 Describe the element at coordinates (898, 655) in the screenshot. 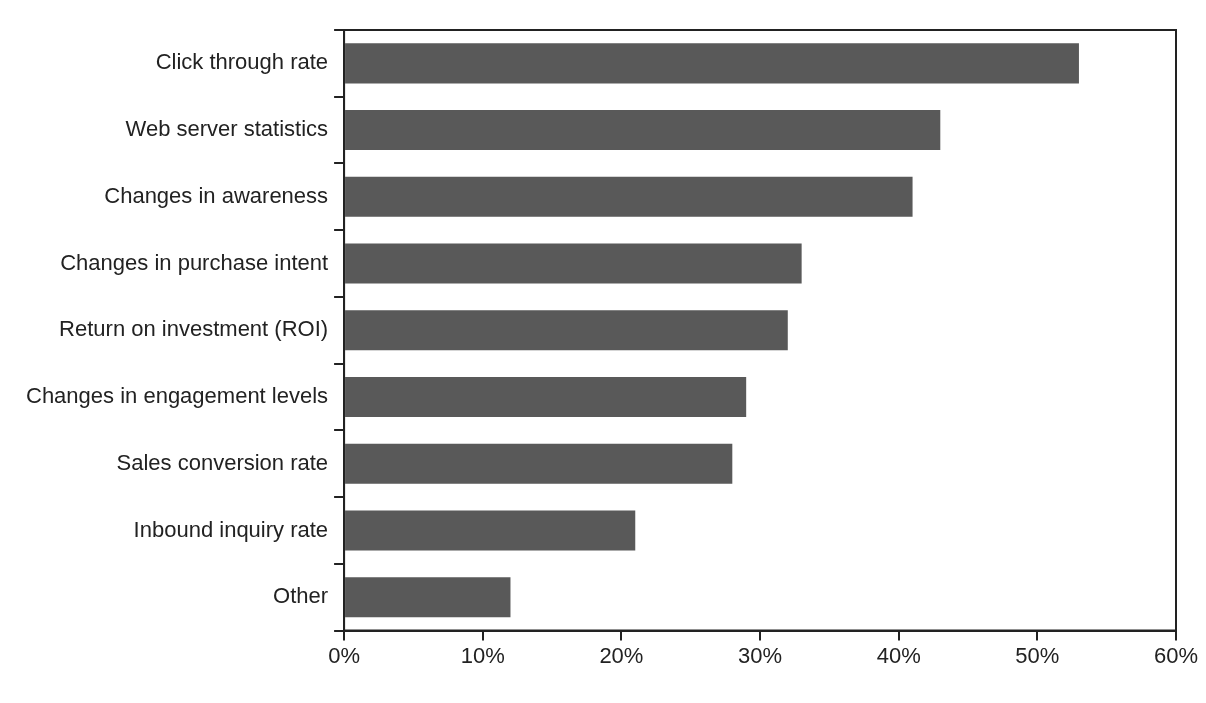

I see `x-tick-label: 40%` at that location.